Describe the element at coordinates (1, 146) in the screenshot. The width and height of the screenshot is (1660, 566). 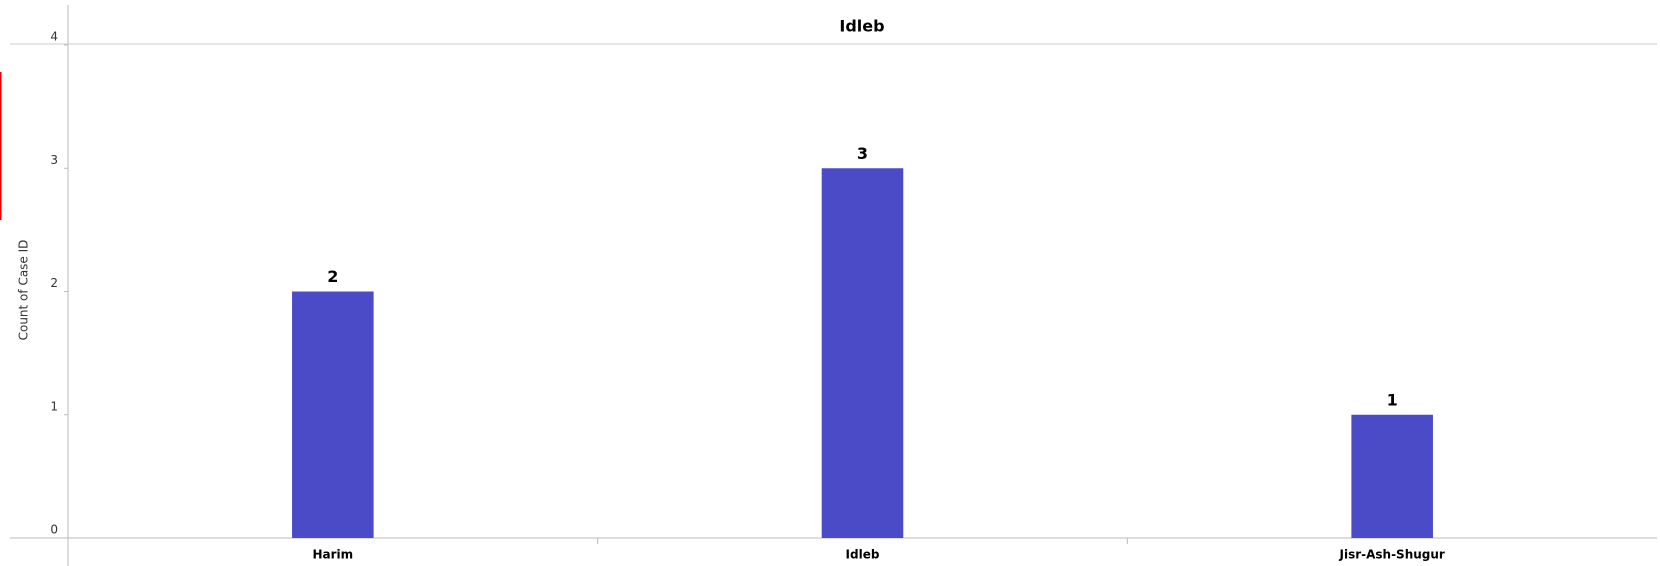
I see `selection-marker` at that location.